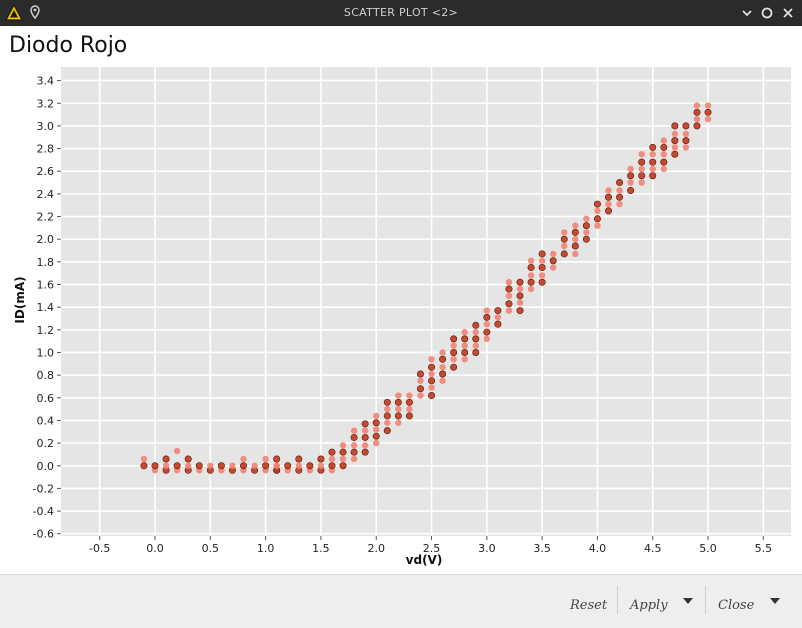  Describe the element at coordinates (46, 466) in the screenshot. I see `y-tick-label: 0.0` at that location.